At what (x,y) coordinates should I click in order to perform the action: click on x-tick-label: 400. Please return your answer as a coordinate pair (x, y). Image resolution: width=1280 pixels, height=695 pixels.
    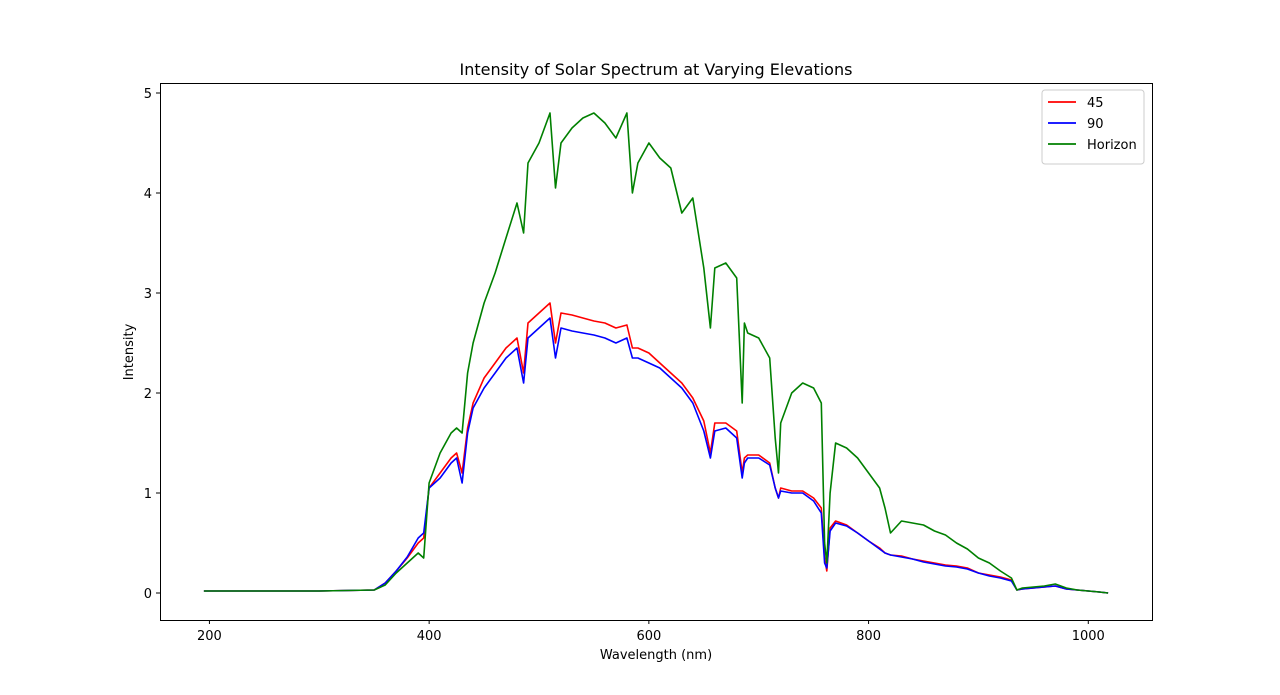
    Looking at the image, I should click on (429, 636).